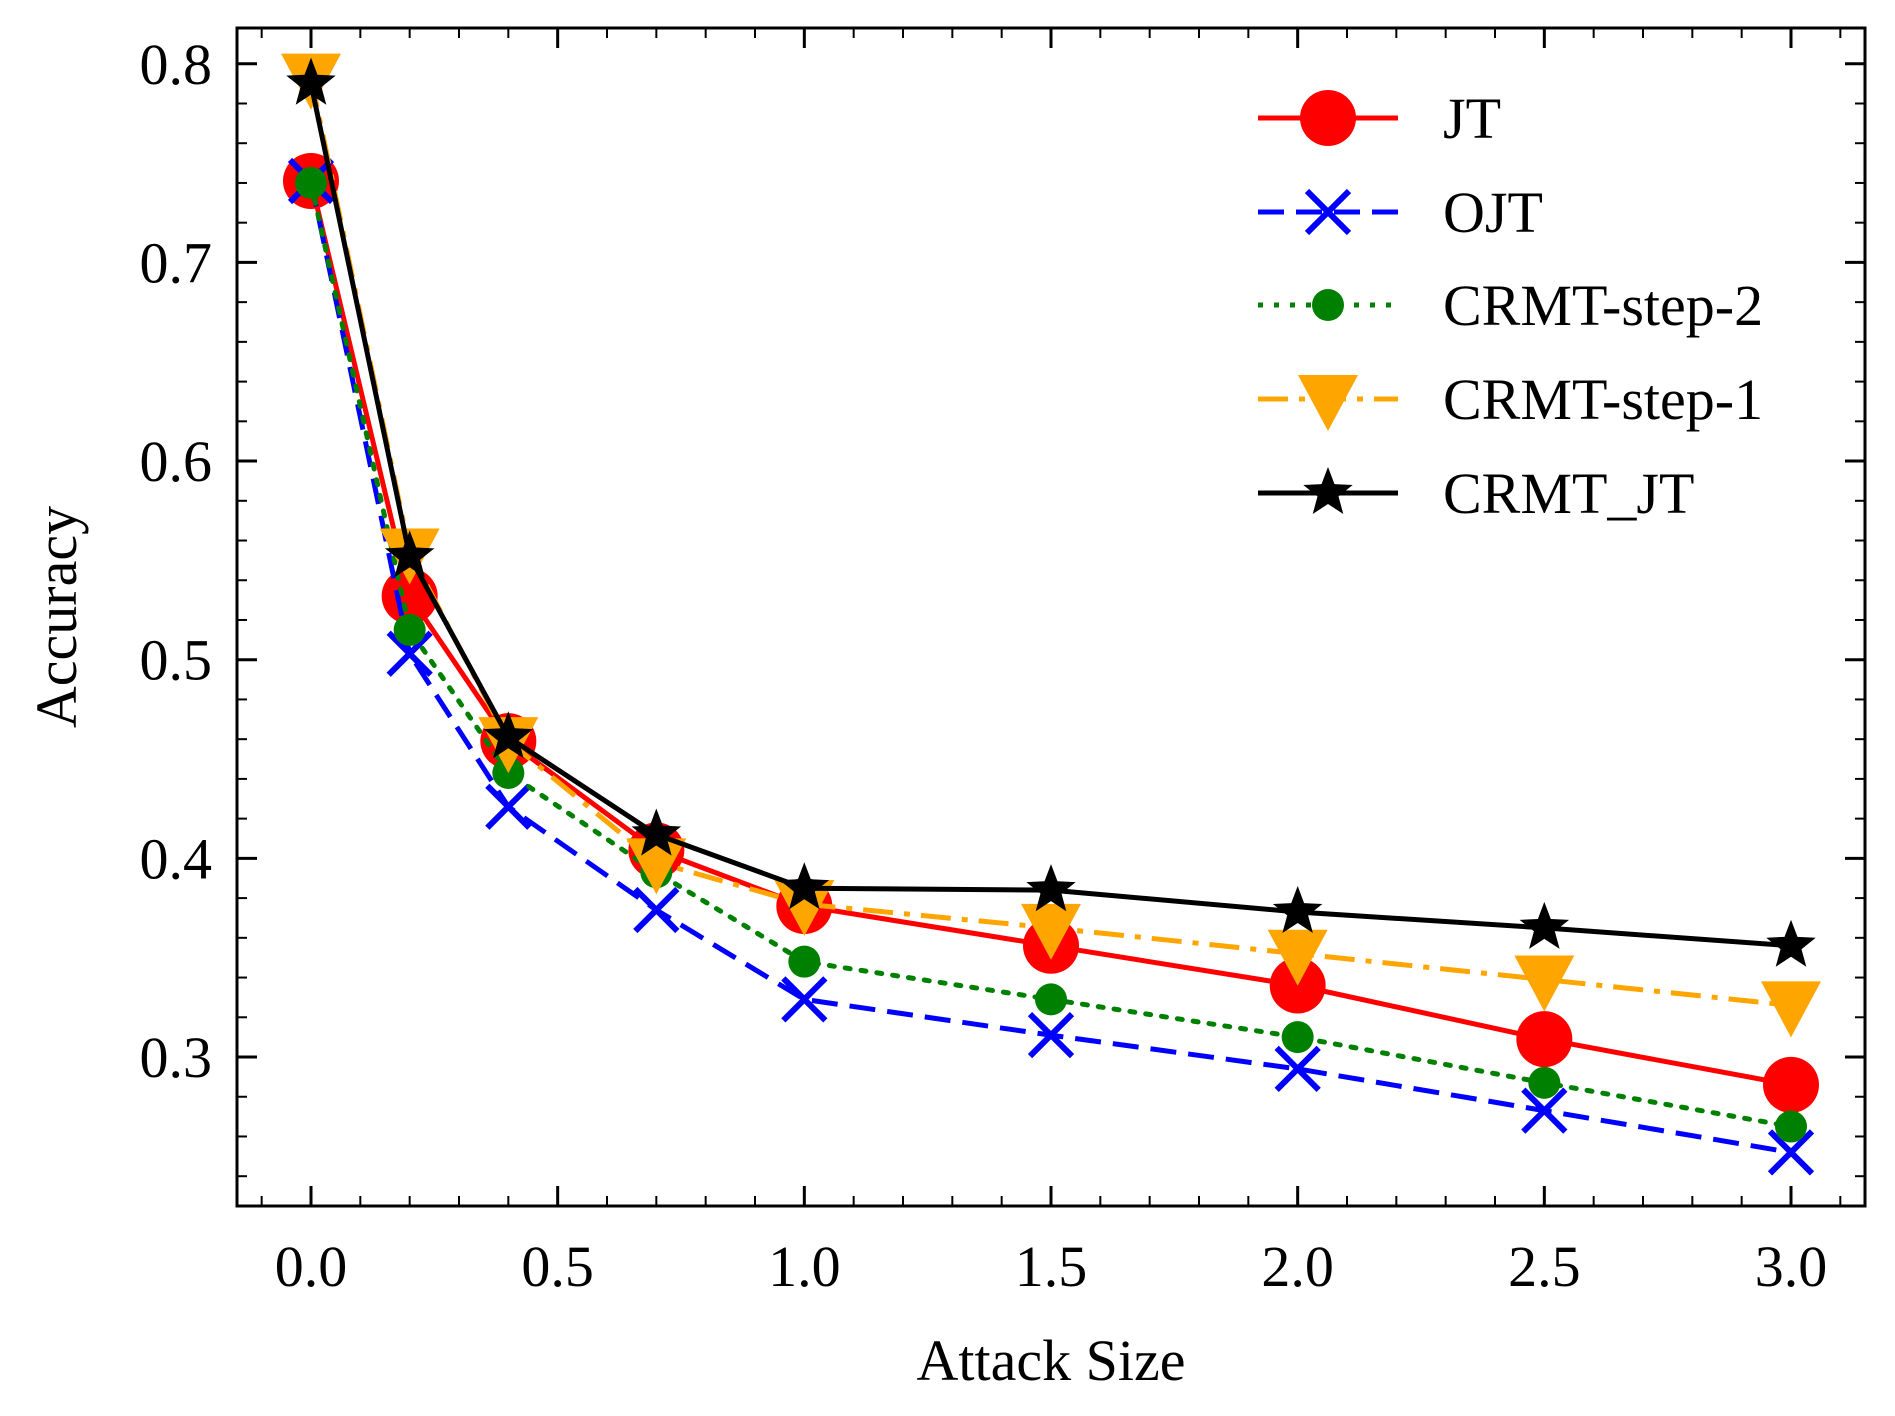 This screenshot has width=1895, height=1416. Describe the element at coordinates (1493, 212) in the screenshot. I see `legend-label-ojt: OJT` at that location.